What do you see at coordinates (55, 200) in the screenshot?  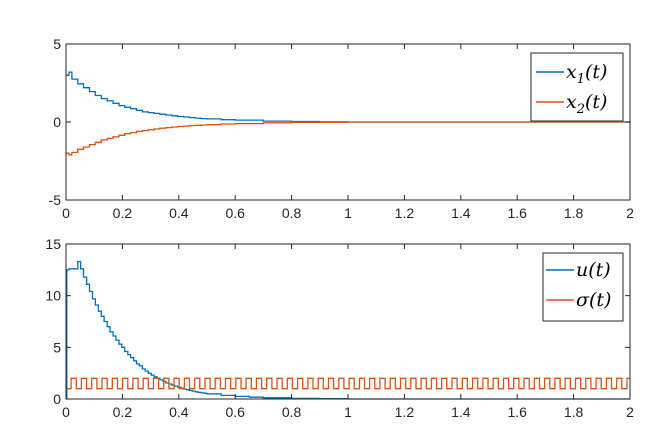 I see `y-tick-label: -5` at bounding box center [55, 200].